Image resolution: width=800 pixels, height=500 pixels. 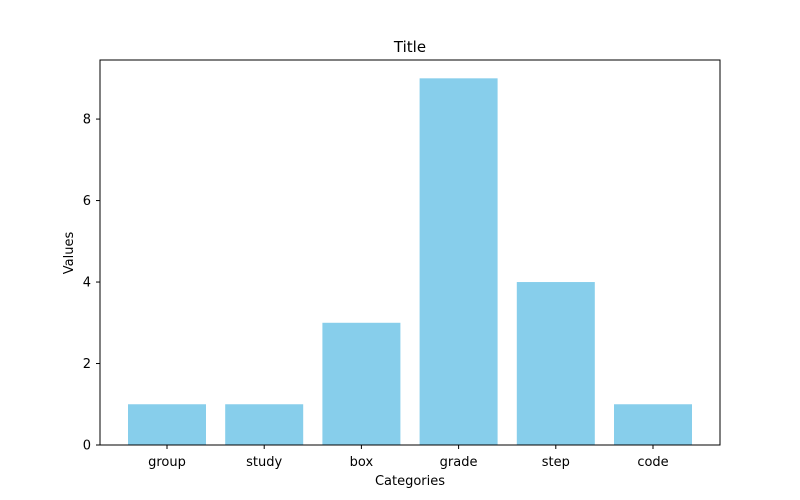 I want to click on y-tick-label-6: 6, so click(x=87, y=201).